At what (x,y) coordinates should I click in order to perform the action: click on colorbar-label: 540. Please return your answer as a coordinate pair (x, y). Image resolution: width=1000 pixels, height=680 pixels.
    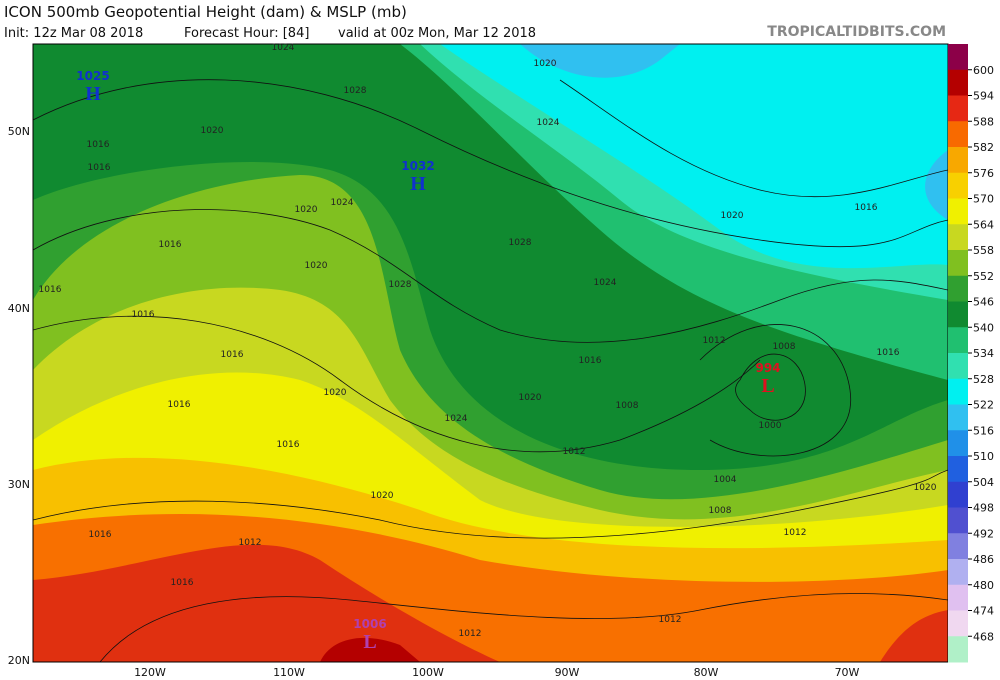
    Looking at the image, I should click on (983, 327).